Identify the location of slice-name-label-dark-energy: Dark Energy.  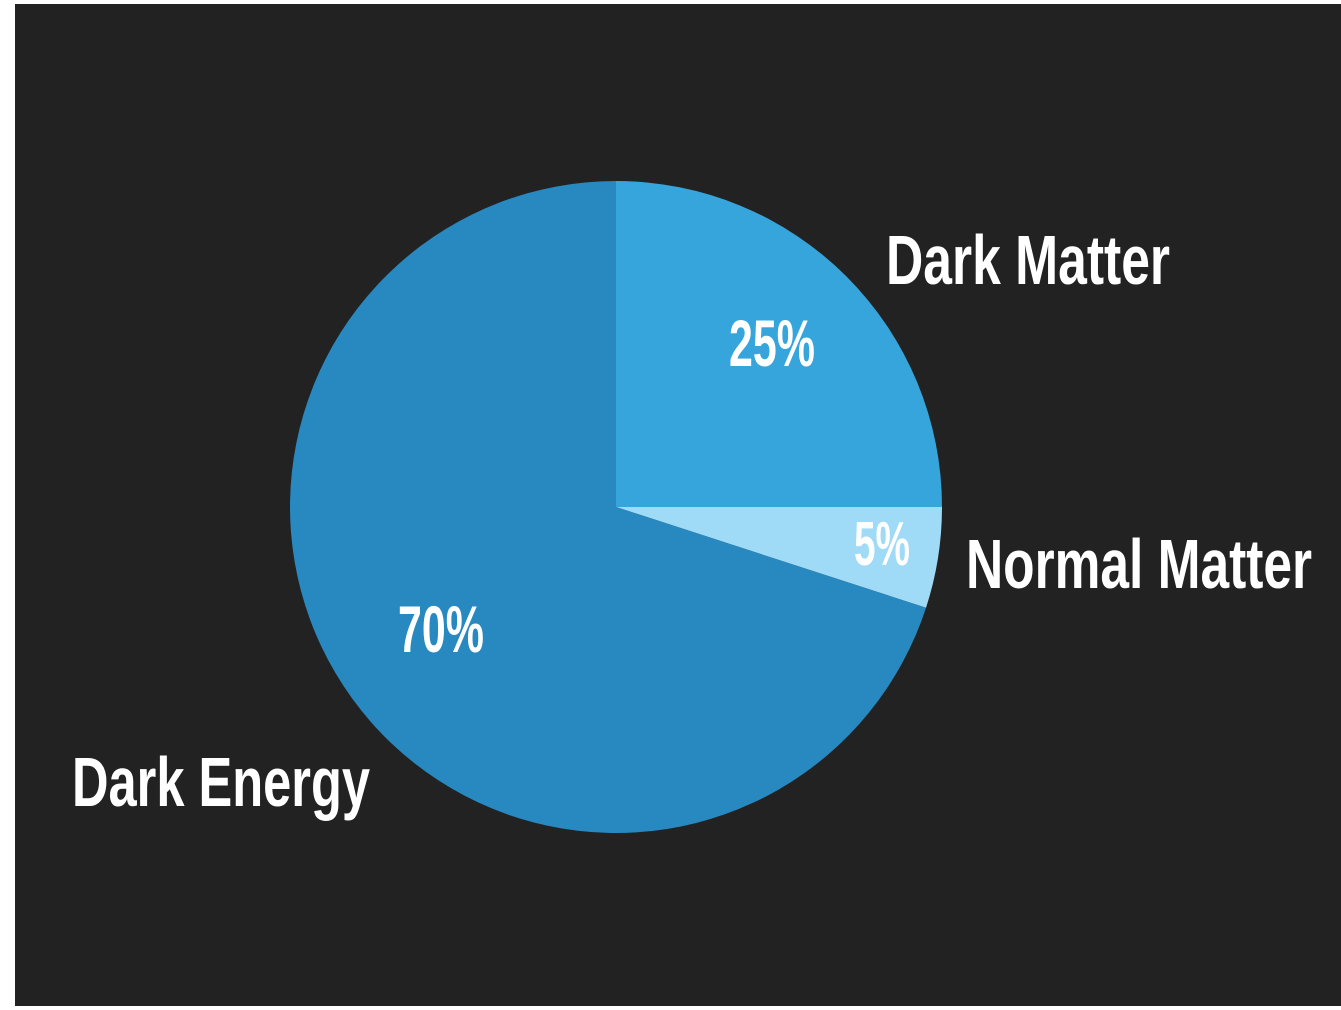
(221, 782).